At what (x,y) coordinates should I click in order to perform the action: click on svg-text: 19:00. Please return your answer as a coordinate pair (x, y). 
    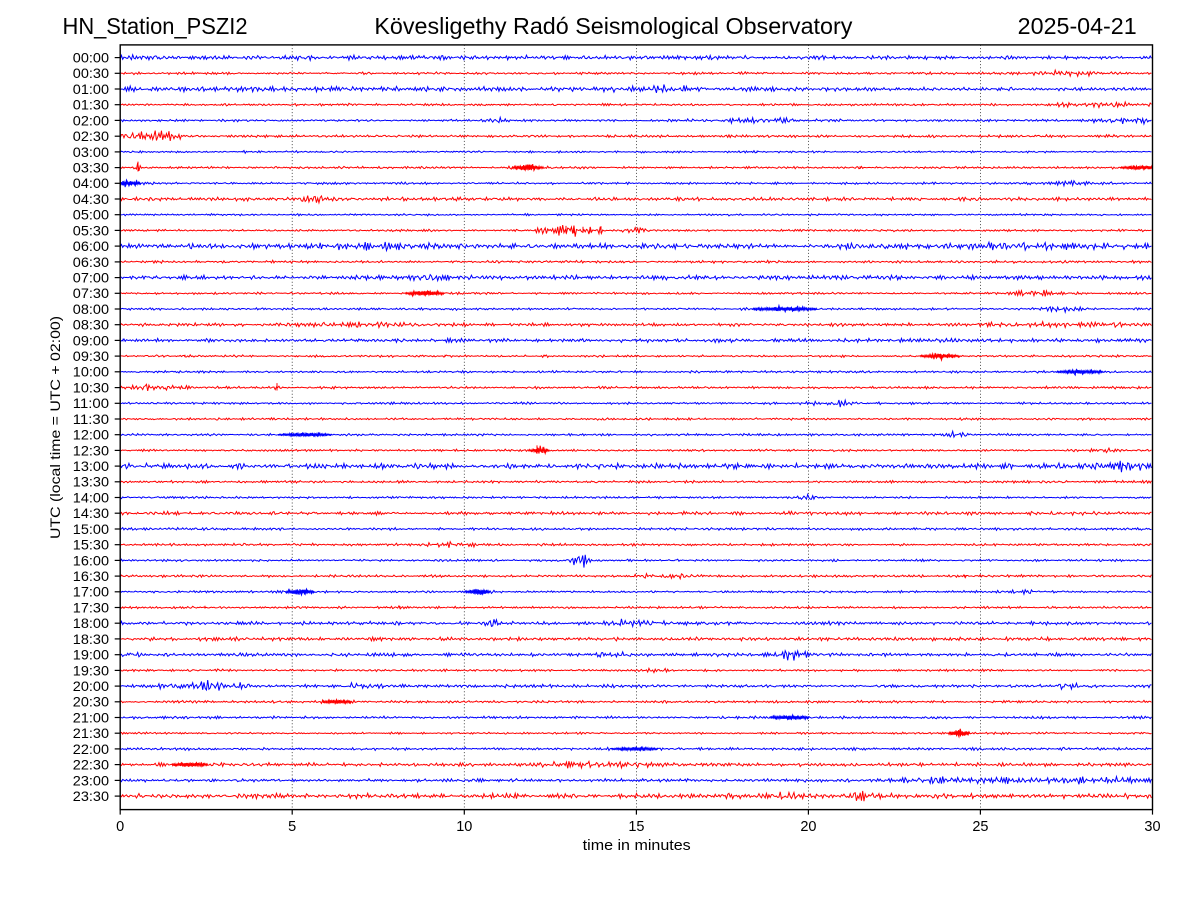
    Looking at the image, I should click on (91, 655).